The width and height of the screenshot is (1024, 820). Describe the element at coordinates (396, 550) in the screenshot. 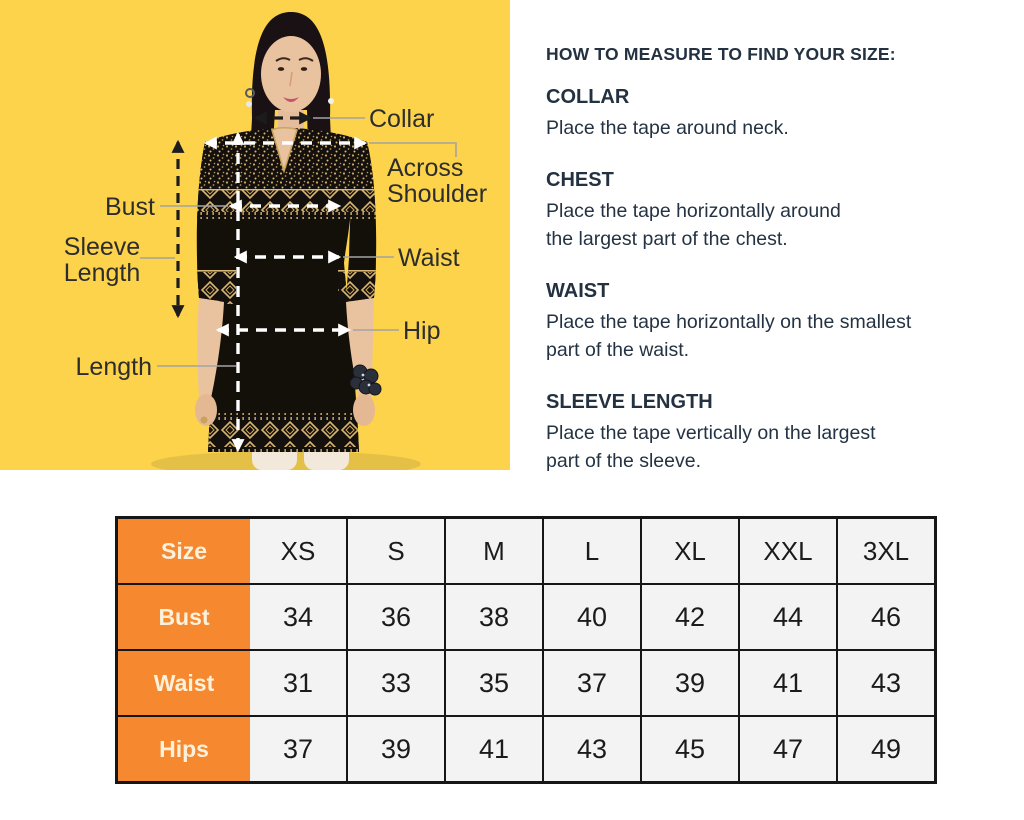

I see `column-header: S` at that location.